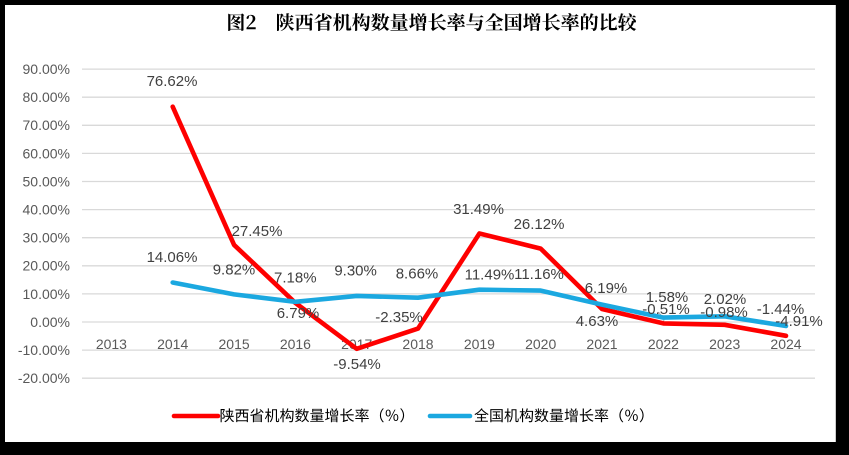  I want to click on svg-text: 76.62%, so click(172, 81).